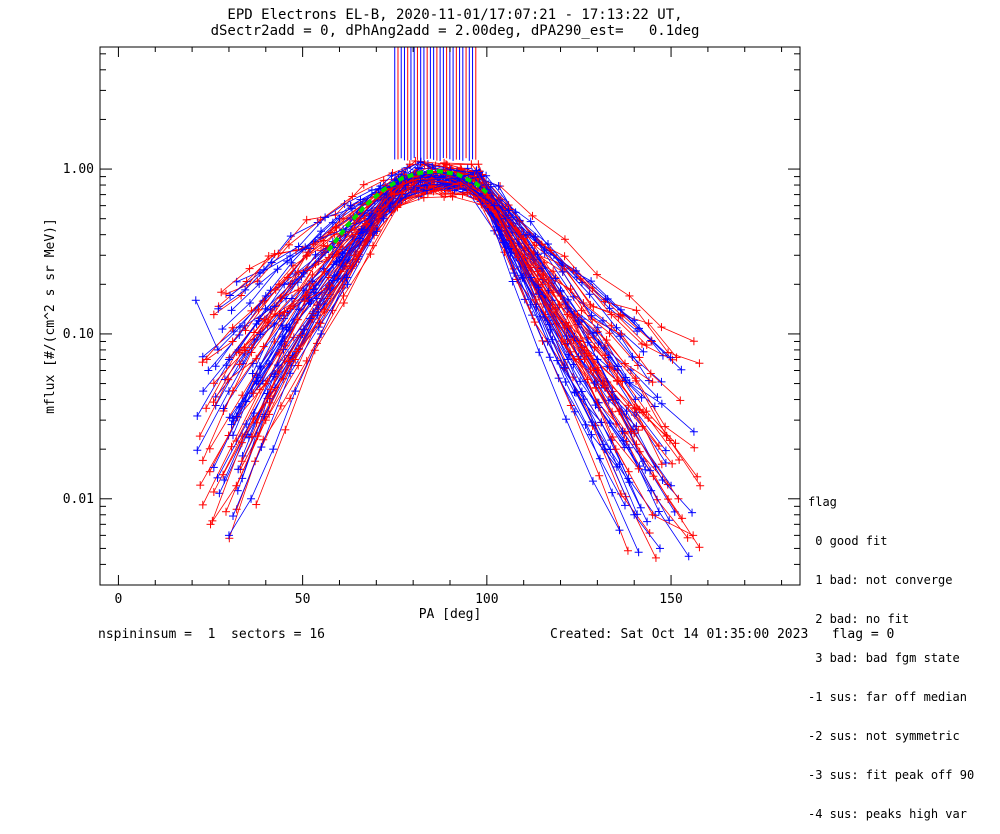 The width and height of the screenshot is (1000, 834). I want to click on fit-layer, so click(407, 210).